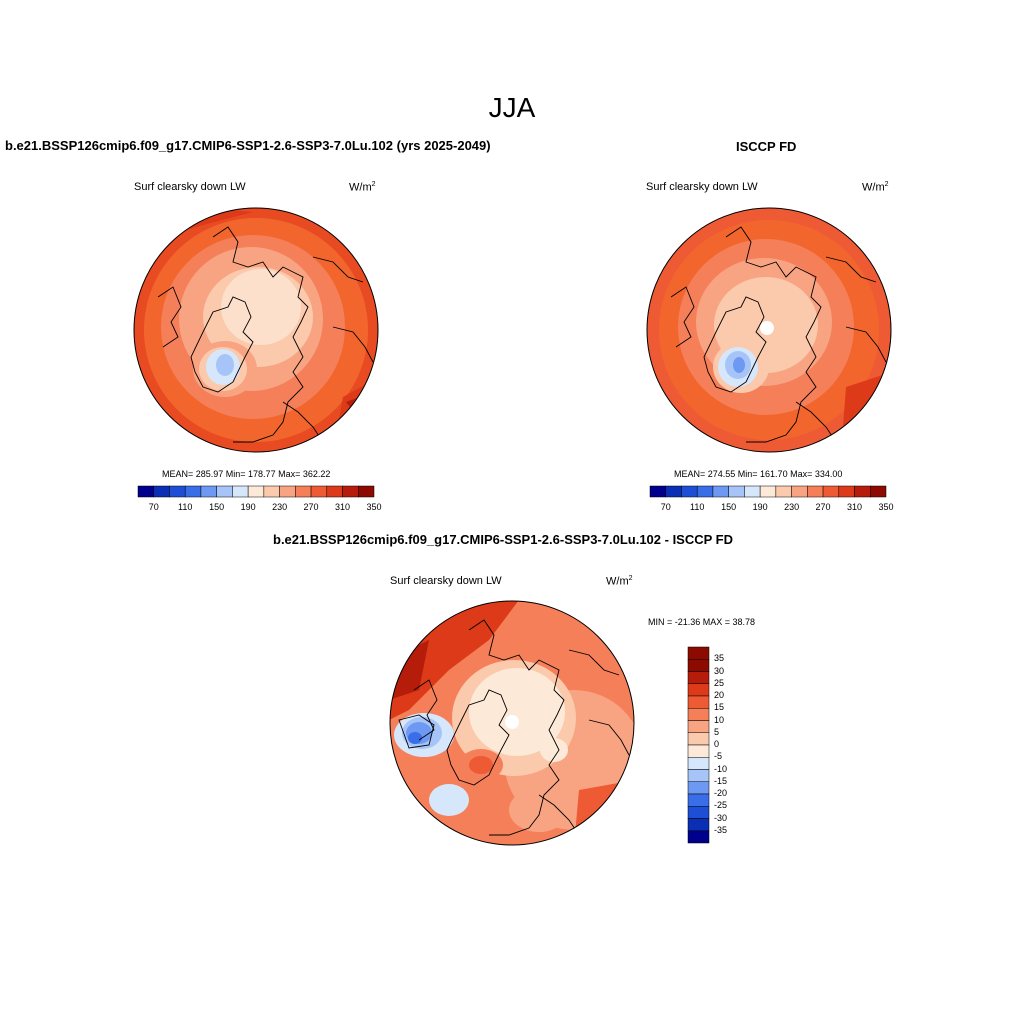 The width and height of the screenshot is (1024, 1024). I want to click on colorbar-diff, so click(698, 745).